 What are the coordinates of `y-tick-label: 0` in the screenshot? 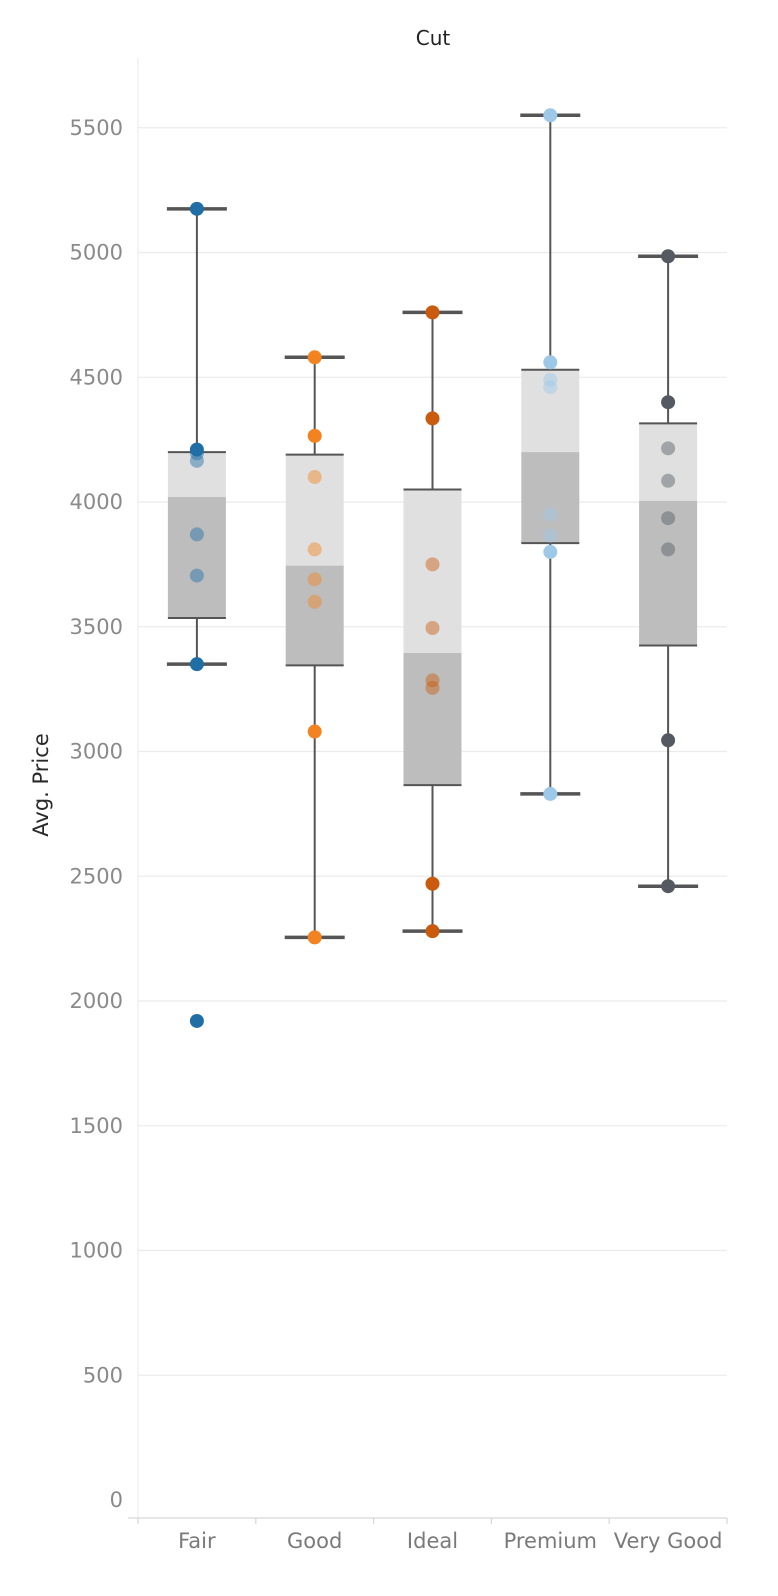 It's located at (116, 1500).